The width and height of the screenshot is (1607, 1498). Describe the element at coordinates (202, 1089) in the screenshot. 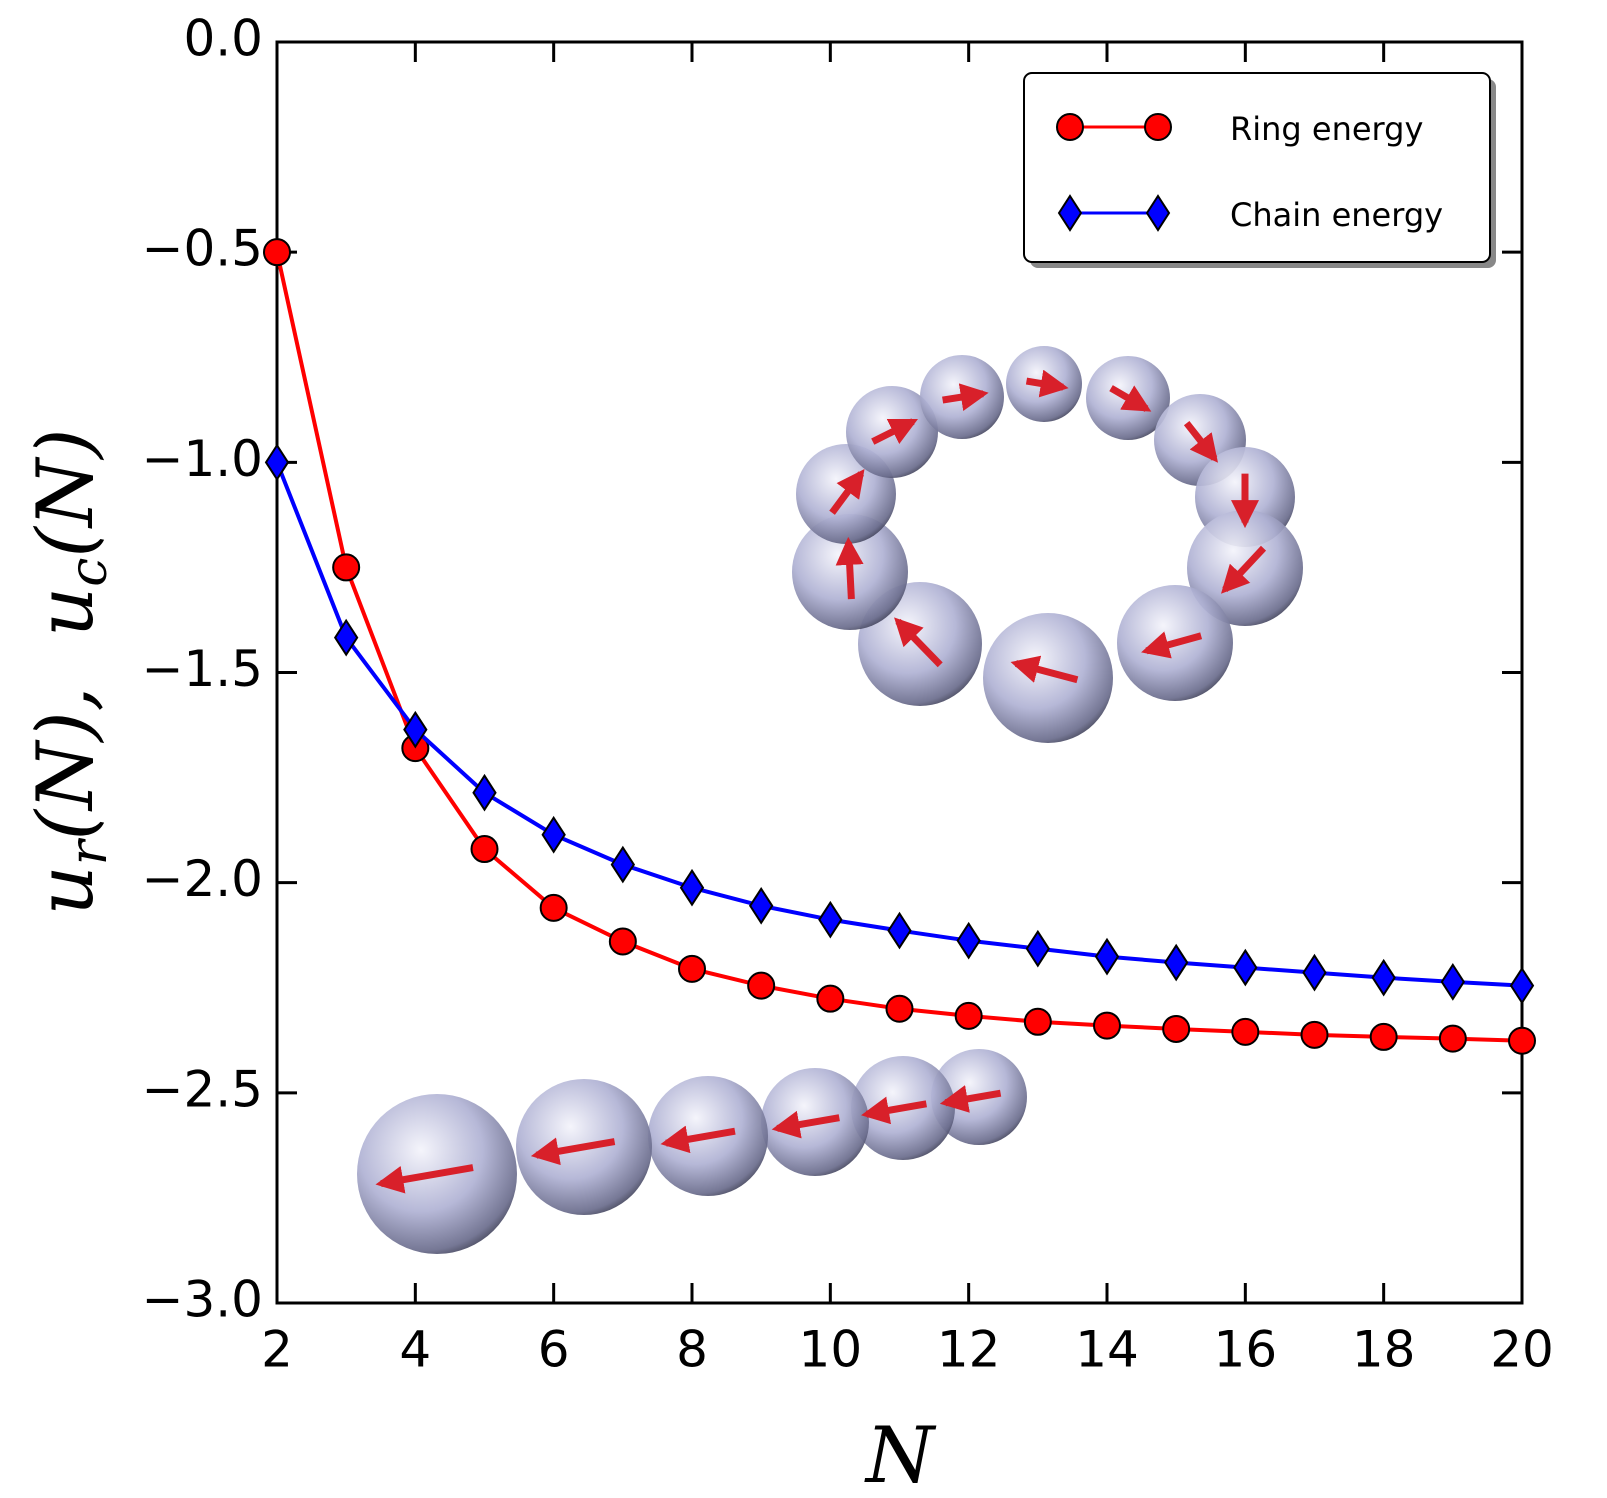

I see `y-tick-label: −2.5` at that location.